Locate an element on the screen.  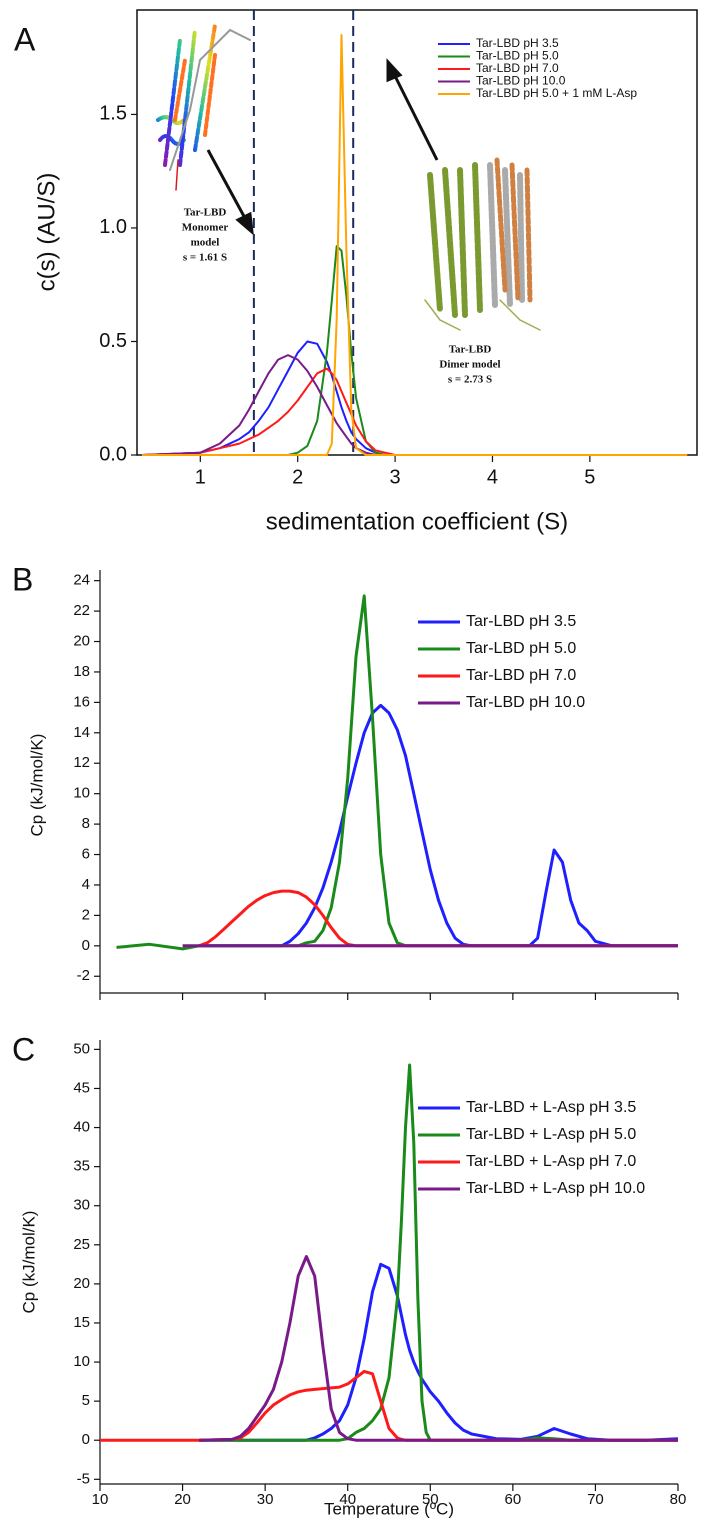
y-axis-label: c(s) (AU/S) is located at coordinates (46, 232).